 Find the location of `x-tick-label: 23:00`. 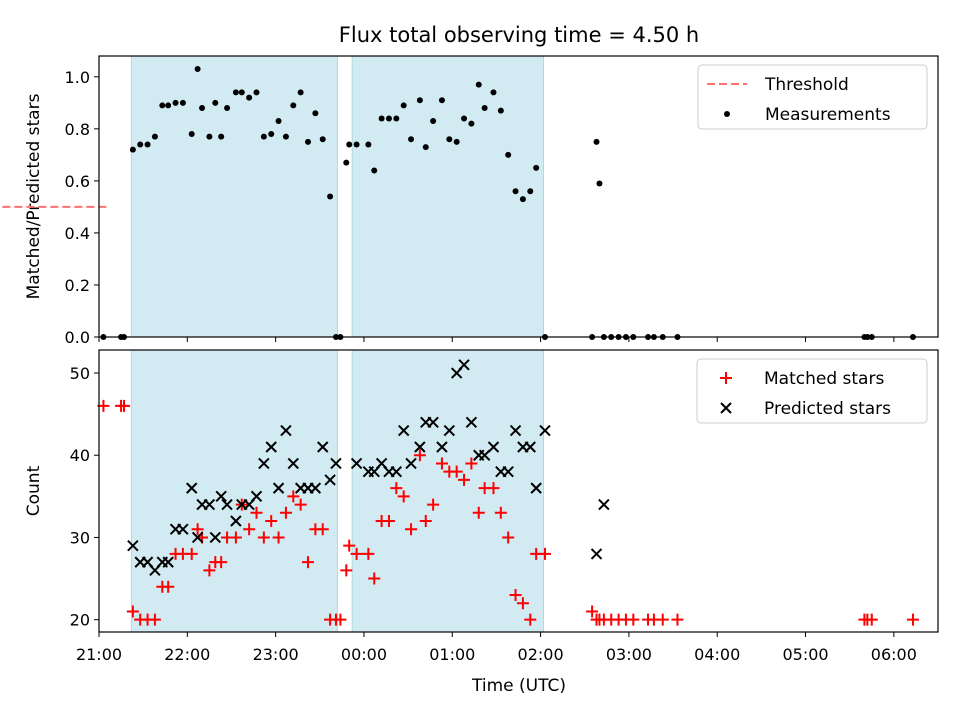

x-tick-label: 23:00 is located at coordinates (276, 654).